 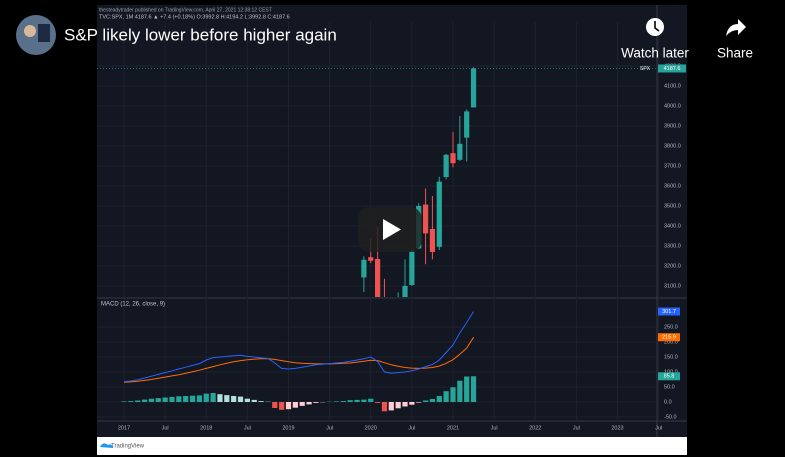 What do you see at coordinates (655, 27) in the screenshot?
I see `watch-later-icon` at bounding box center [655, 27].